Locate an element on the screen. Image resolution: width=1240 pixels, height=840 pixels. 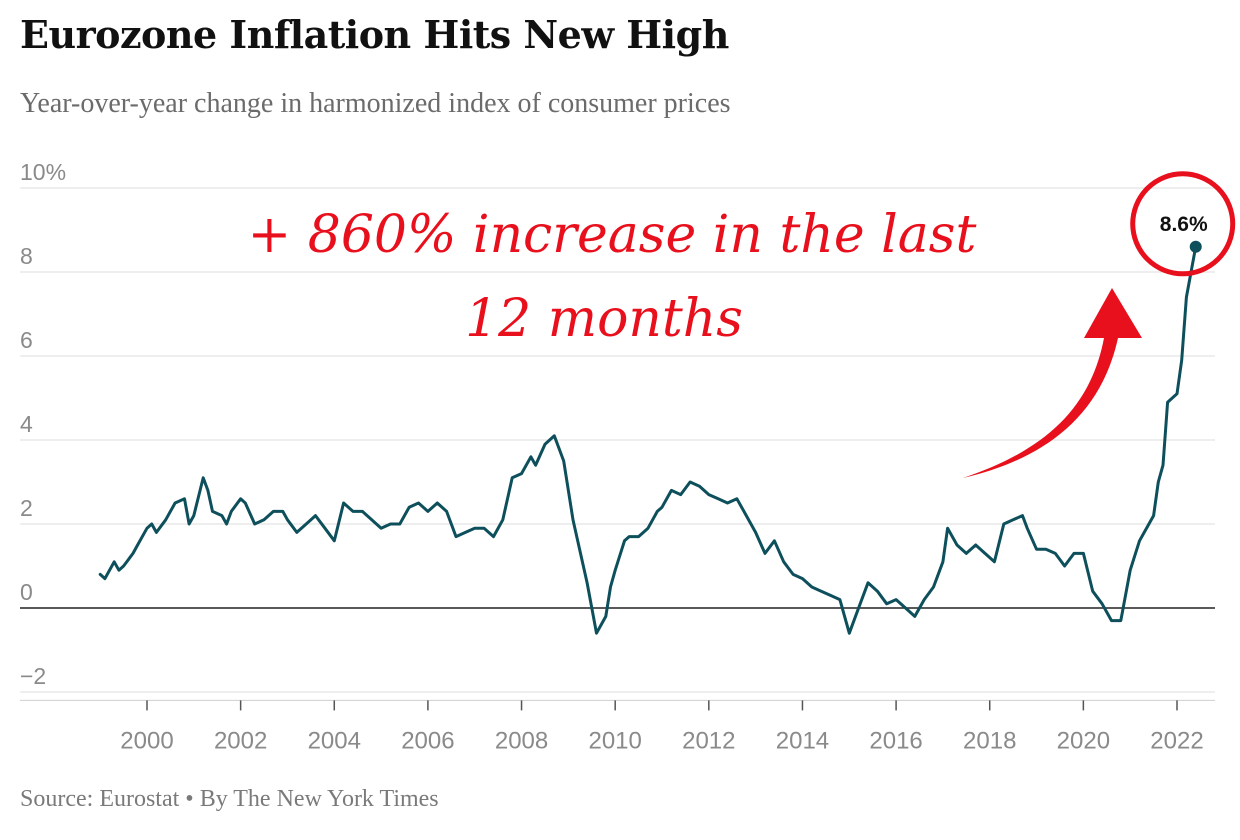
x-tick-label: 2012 is located at coordinates (708, 740).